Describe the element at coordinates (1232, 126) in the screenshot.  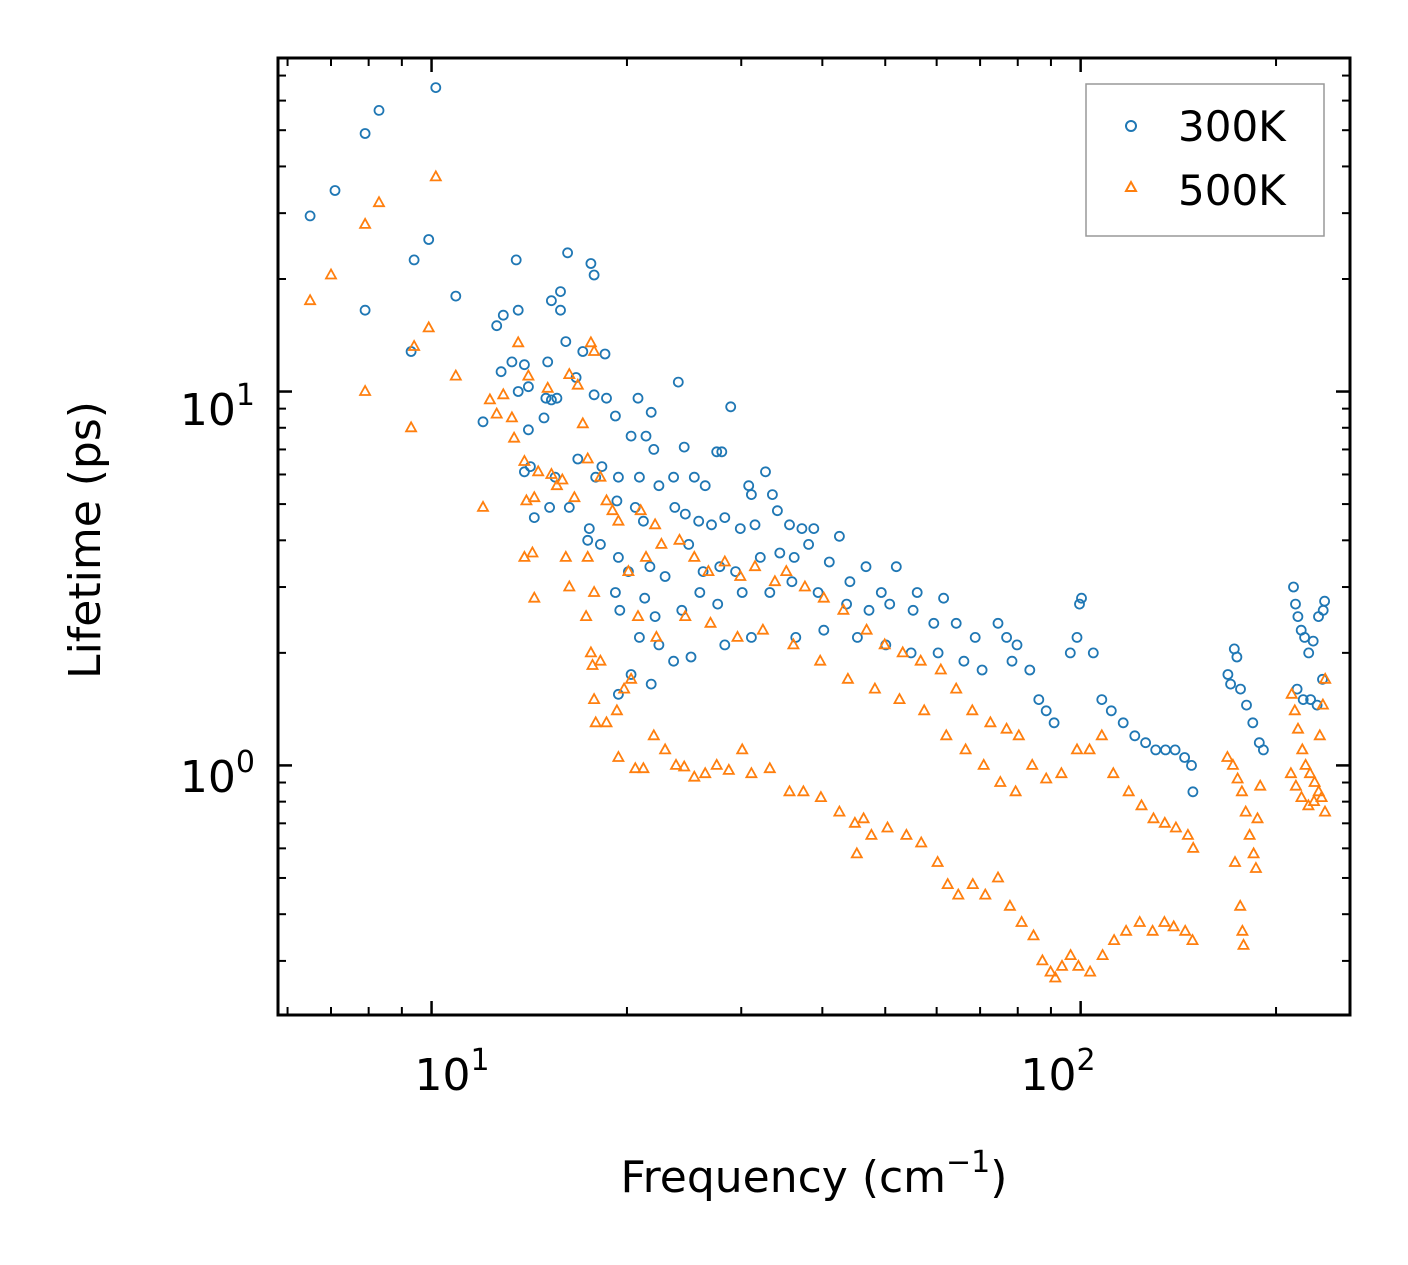
I see `legend-label-300k: 300K` at that location.